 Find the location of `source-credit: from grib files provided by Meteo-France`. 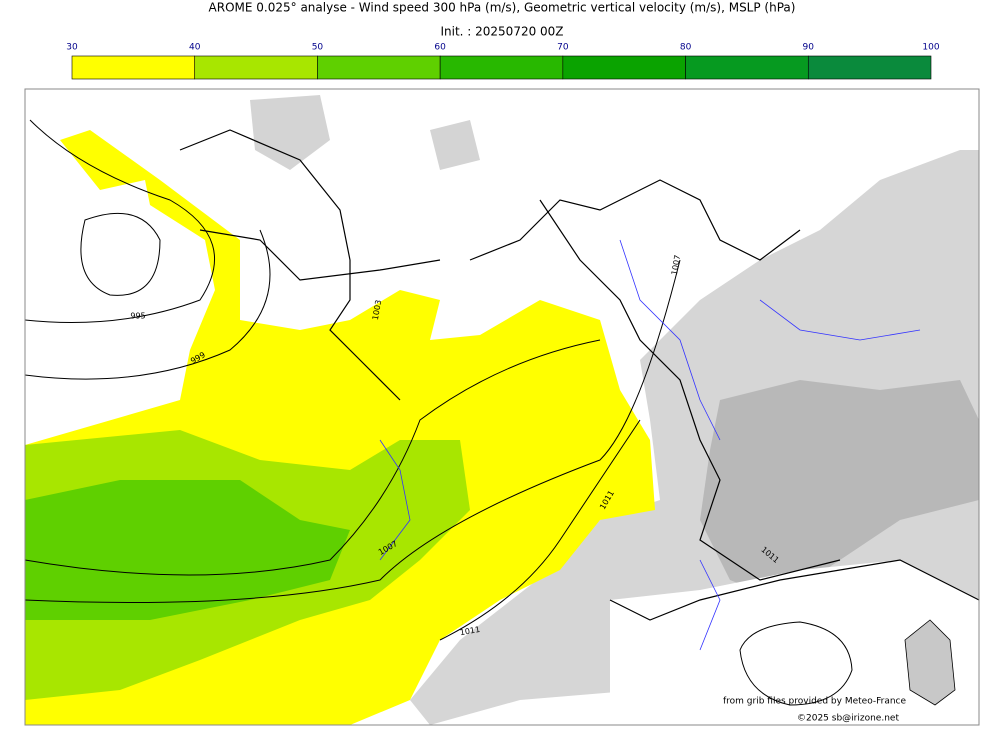

source-credit: from grib files provided by Meteo-France is located at coordinates (814, 702).